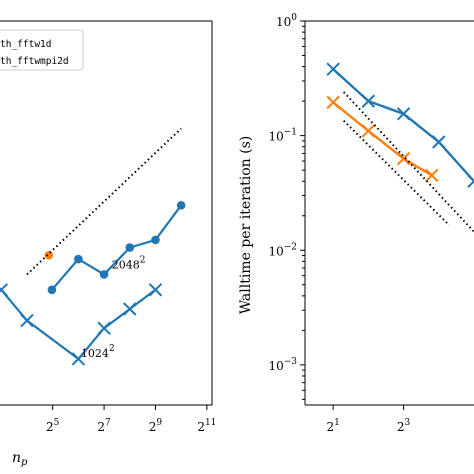 The image size is (474, 474). I want to click on right-series-1-point-0-b, so click(333, 102).